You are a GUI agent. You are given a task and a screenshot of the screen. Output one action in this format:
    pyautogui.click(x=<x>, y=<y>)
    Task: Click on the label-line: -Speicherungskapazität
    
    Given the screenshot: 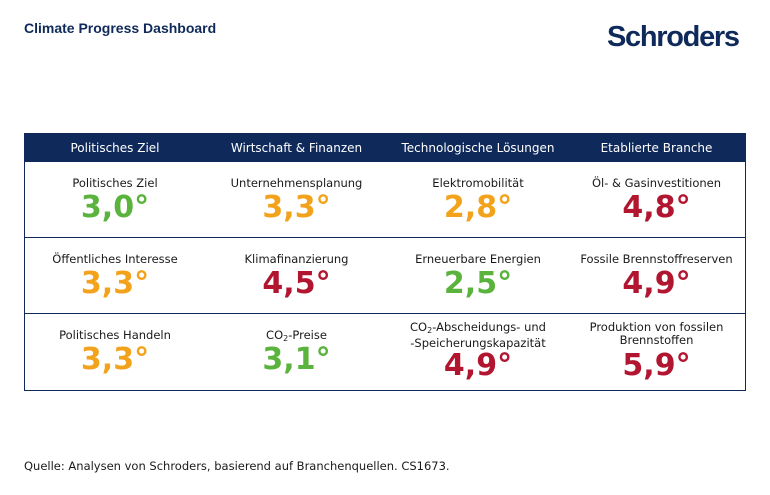 What is the action you would take?
    pyautogui.click(x=478, y=343)
    